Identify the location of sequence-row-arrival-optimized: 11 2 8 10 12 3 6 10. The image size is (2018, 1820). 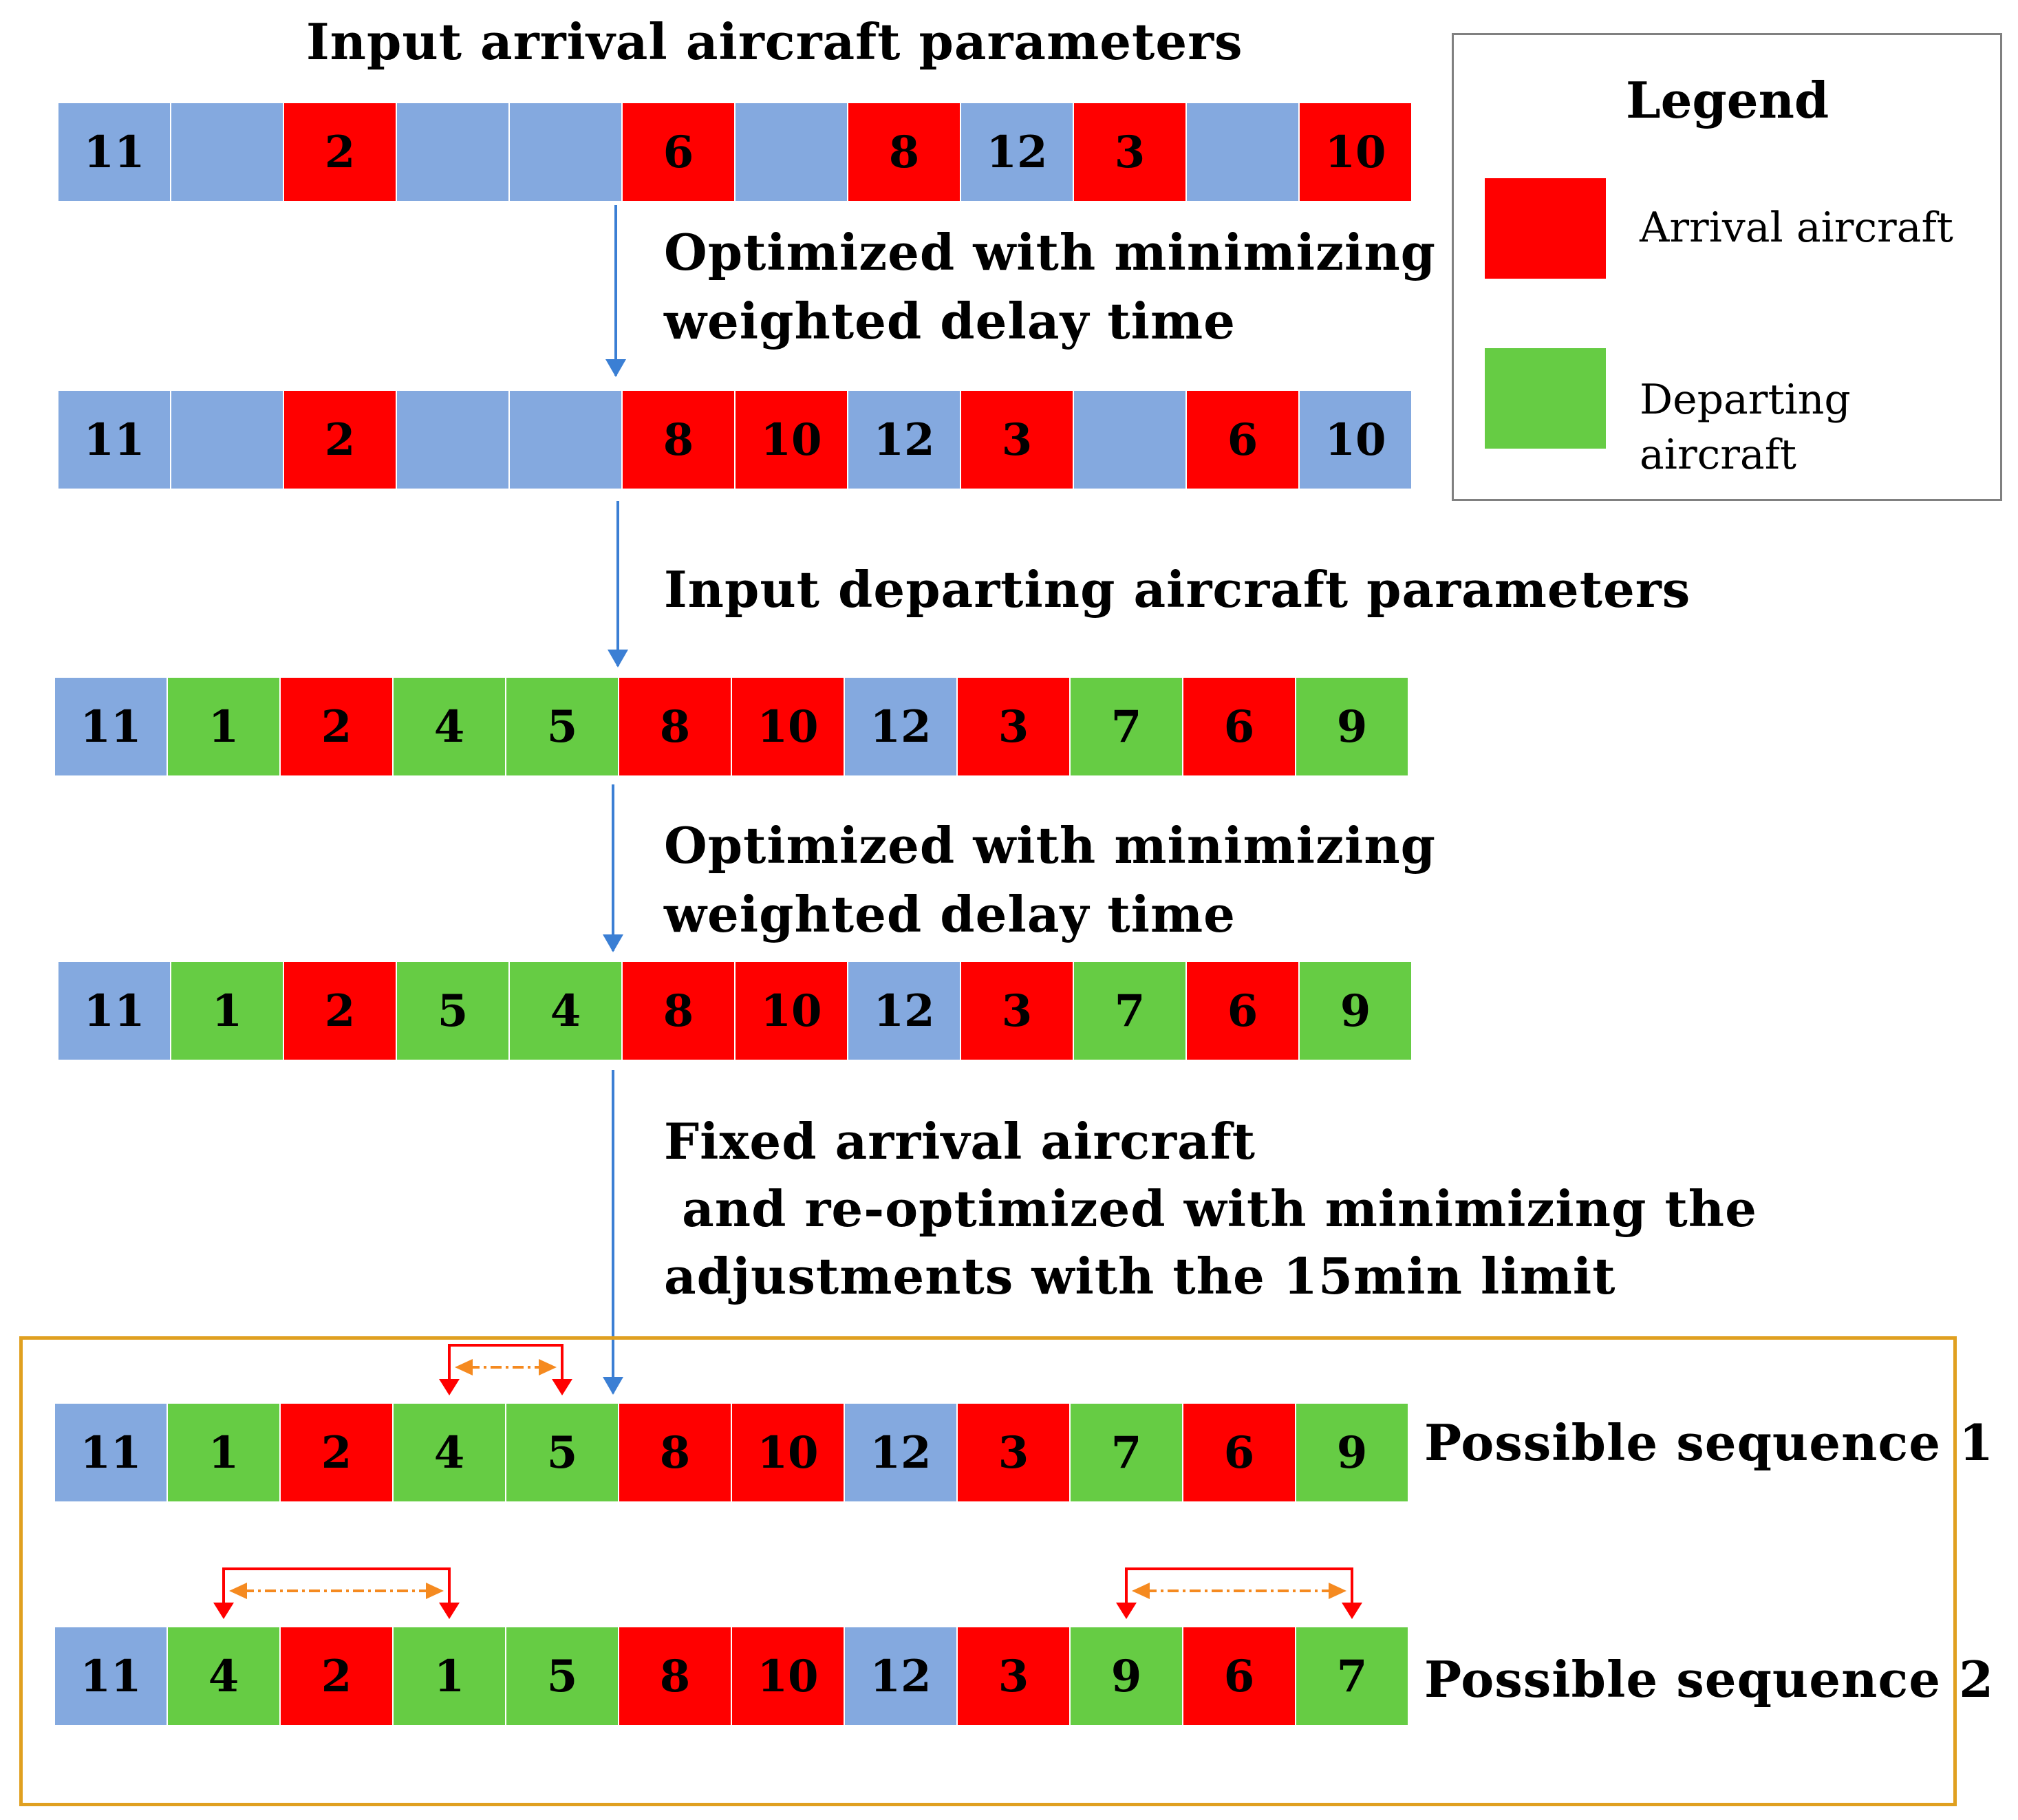
(735, 440).